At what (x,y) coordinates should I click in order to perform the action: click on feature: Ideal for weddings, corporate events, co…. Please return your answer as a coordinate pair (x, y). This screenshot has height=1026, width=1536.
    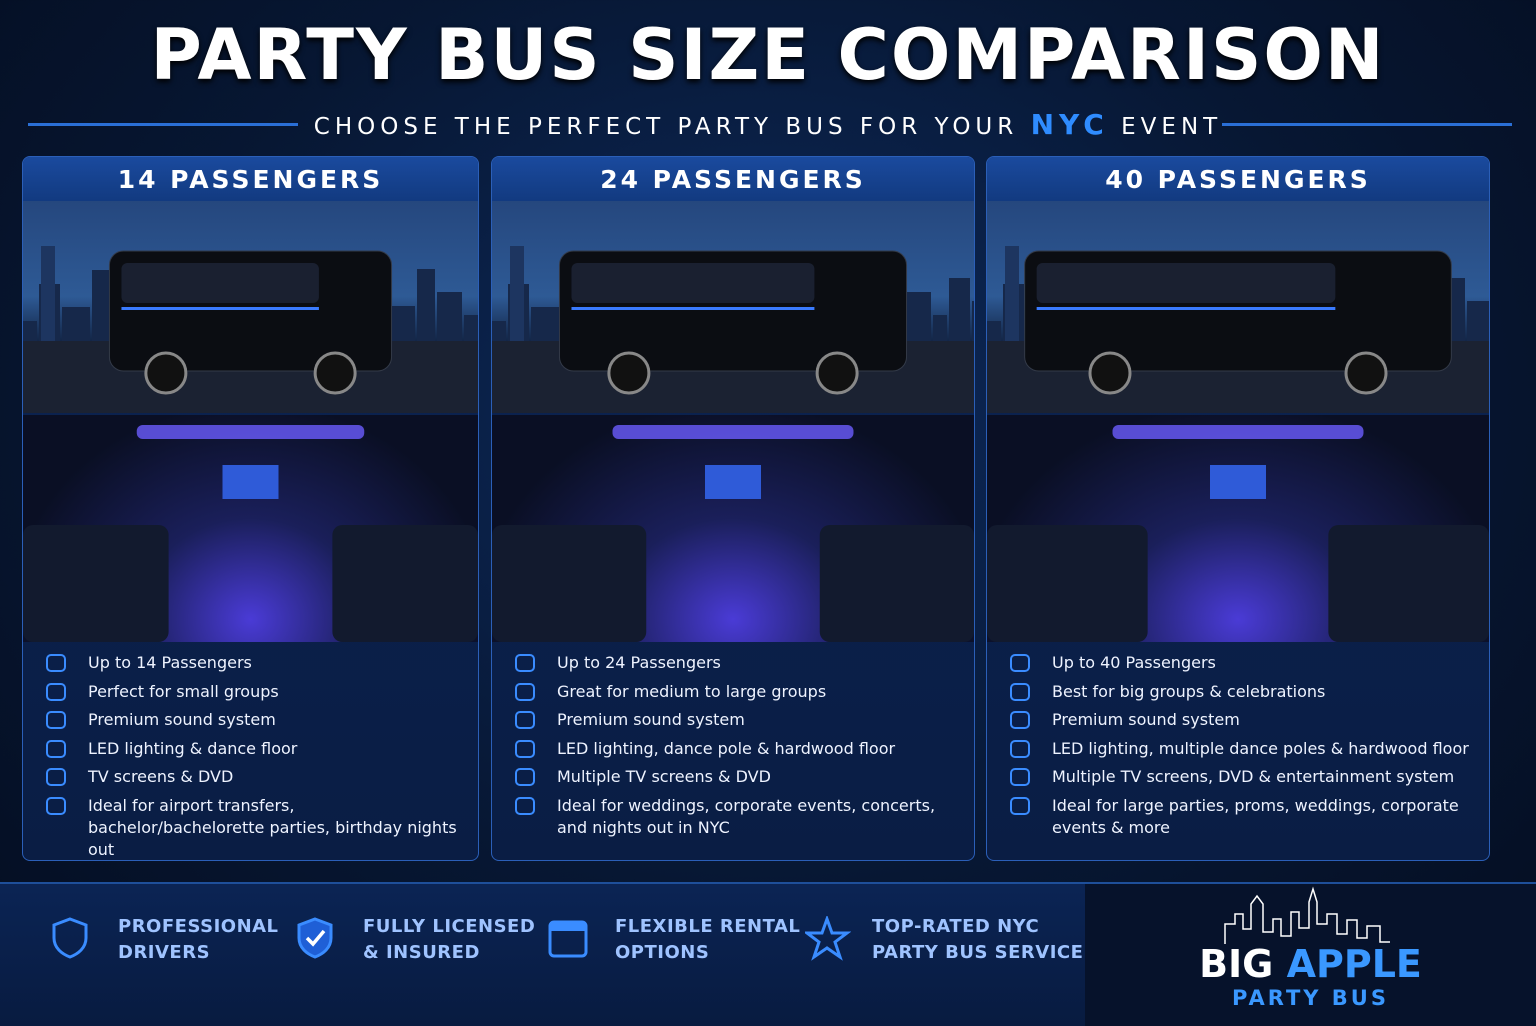
    Looking at the image, I should click on (725, 817).